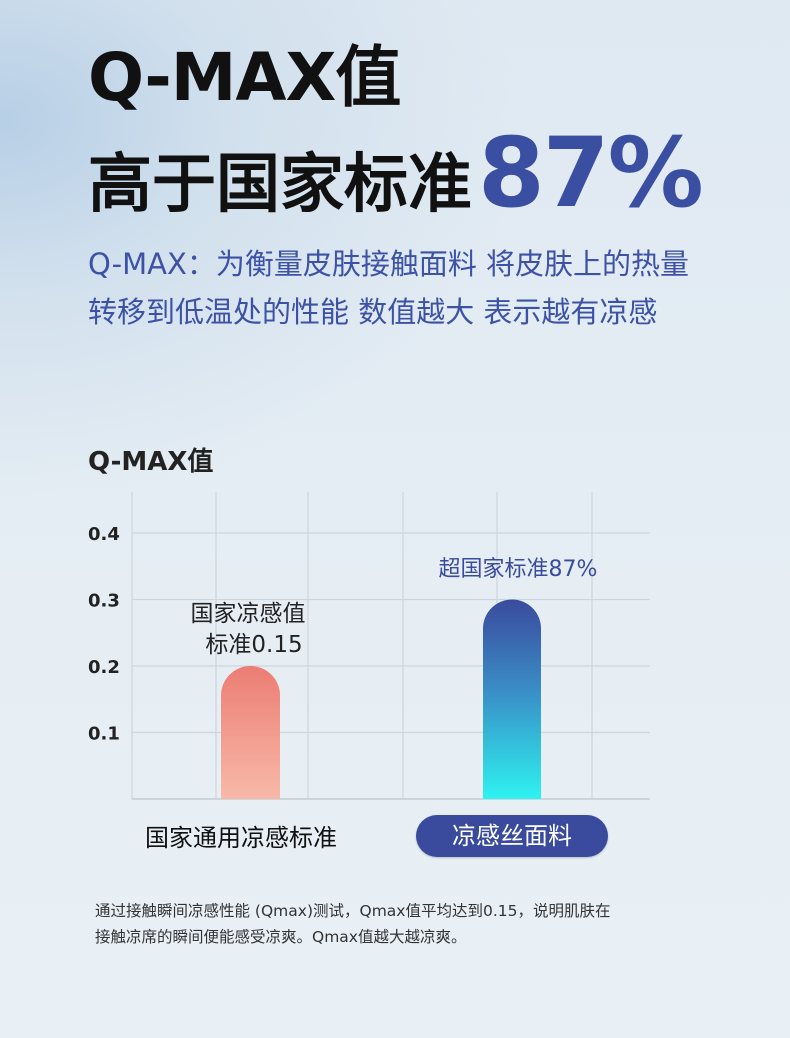 The width and height of the screenshot is (790, 1038). I want to click on y-tick-label: 0.2, so click(104, 667).